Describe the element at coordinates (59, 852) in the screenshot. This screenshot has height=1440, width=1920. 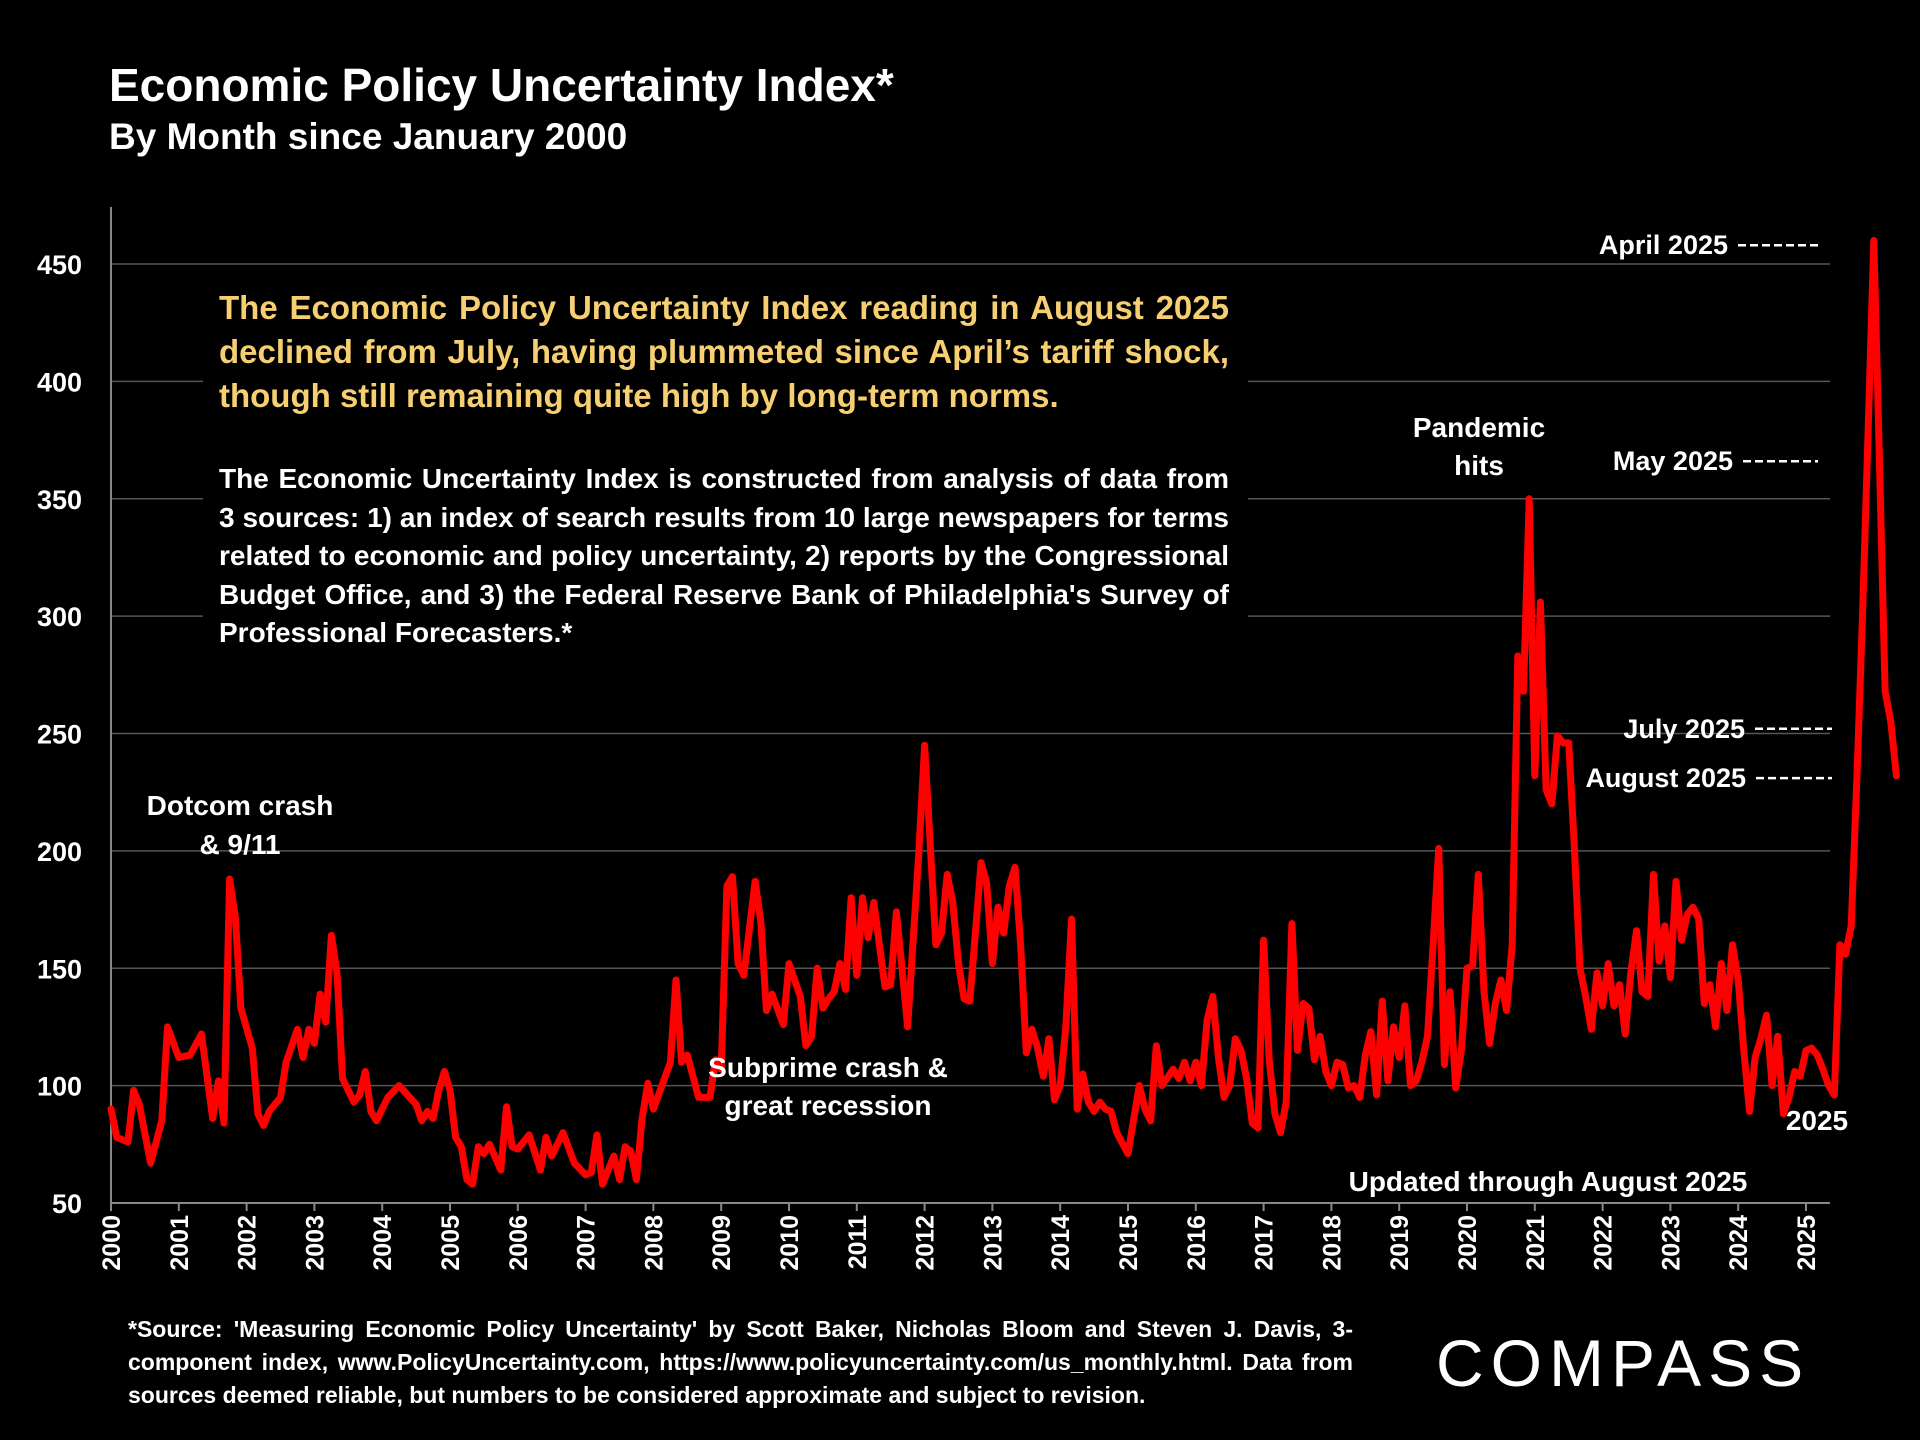
I see `y-tick-label-200: 200` at that location.